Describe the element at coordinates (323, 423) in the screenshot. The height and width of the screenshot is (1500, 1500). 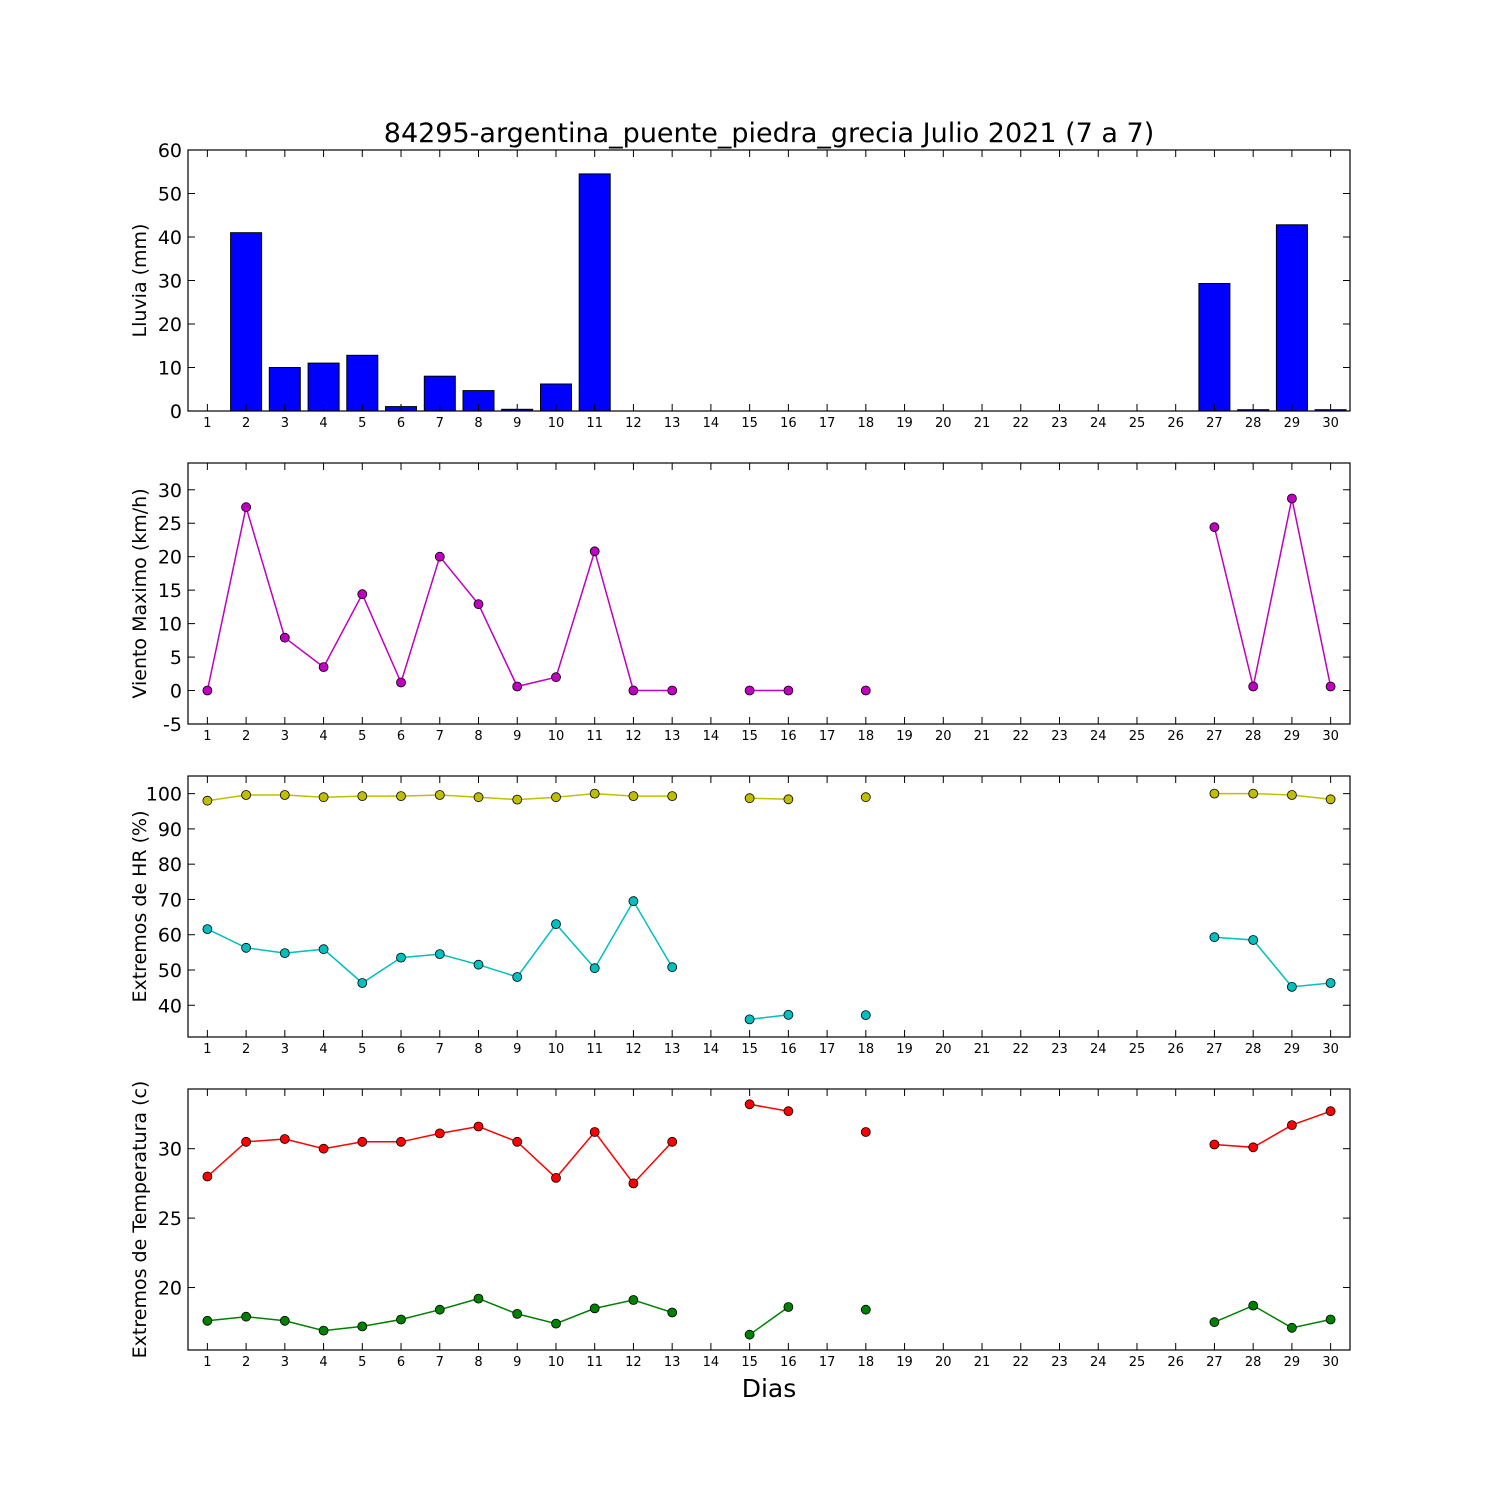
I see `x-tick-label: 4` at that location.